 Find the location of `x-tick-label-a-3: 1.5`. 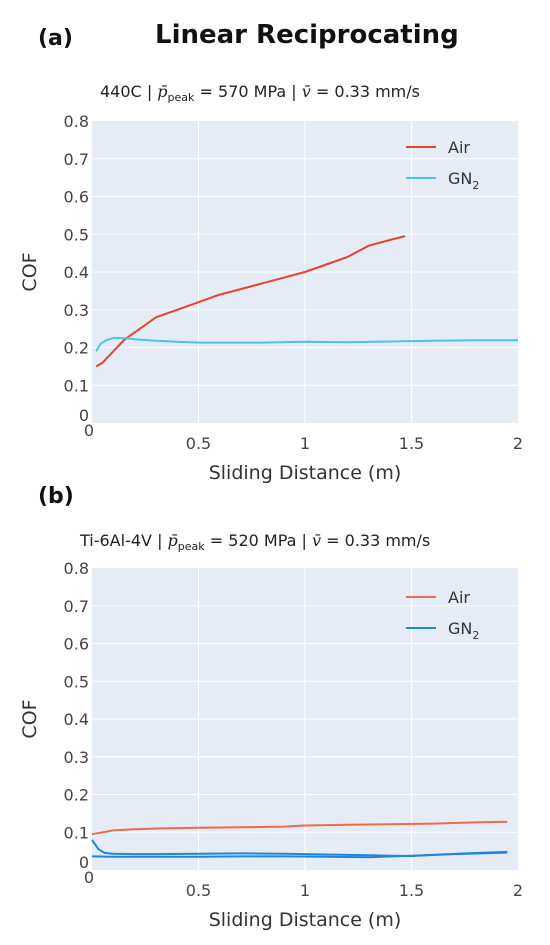

x-tick-label-a-3: 1.5 is located at coordinates (411, 443).